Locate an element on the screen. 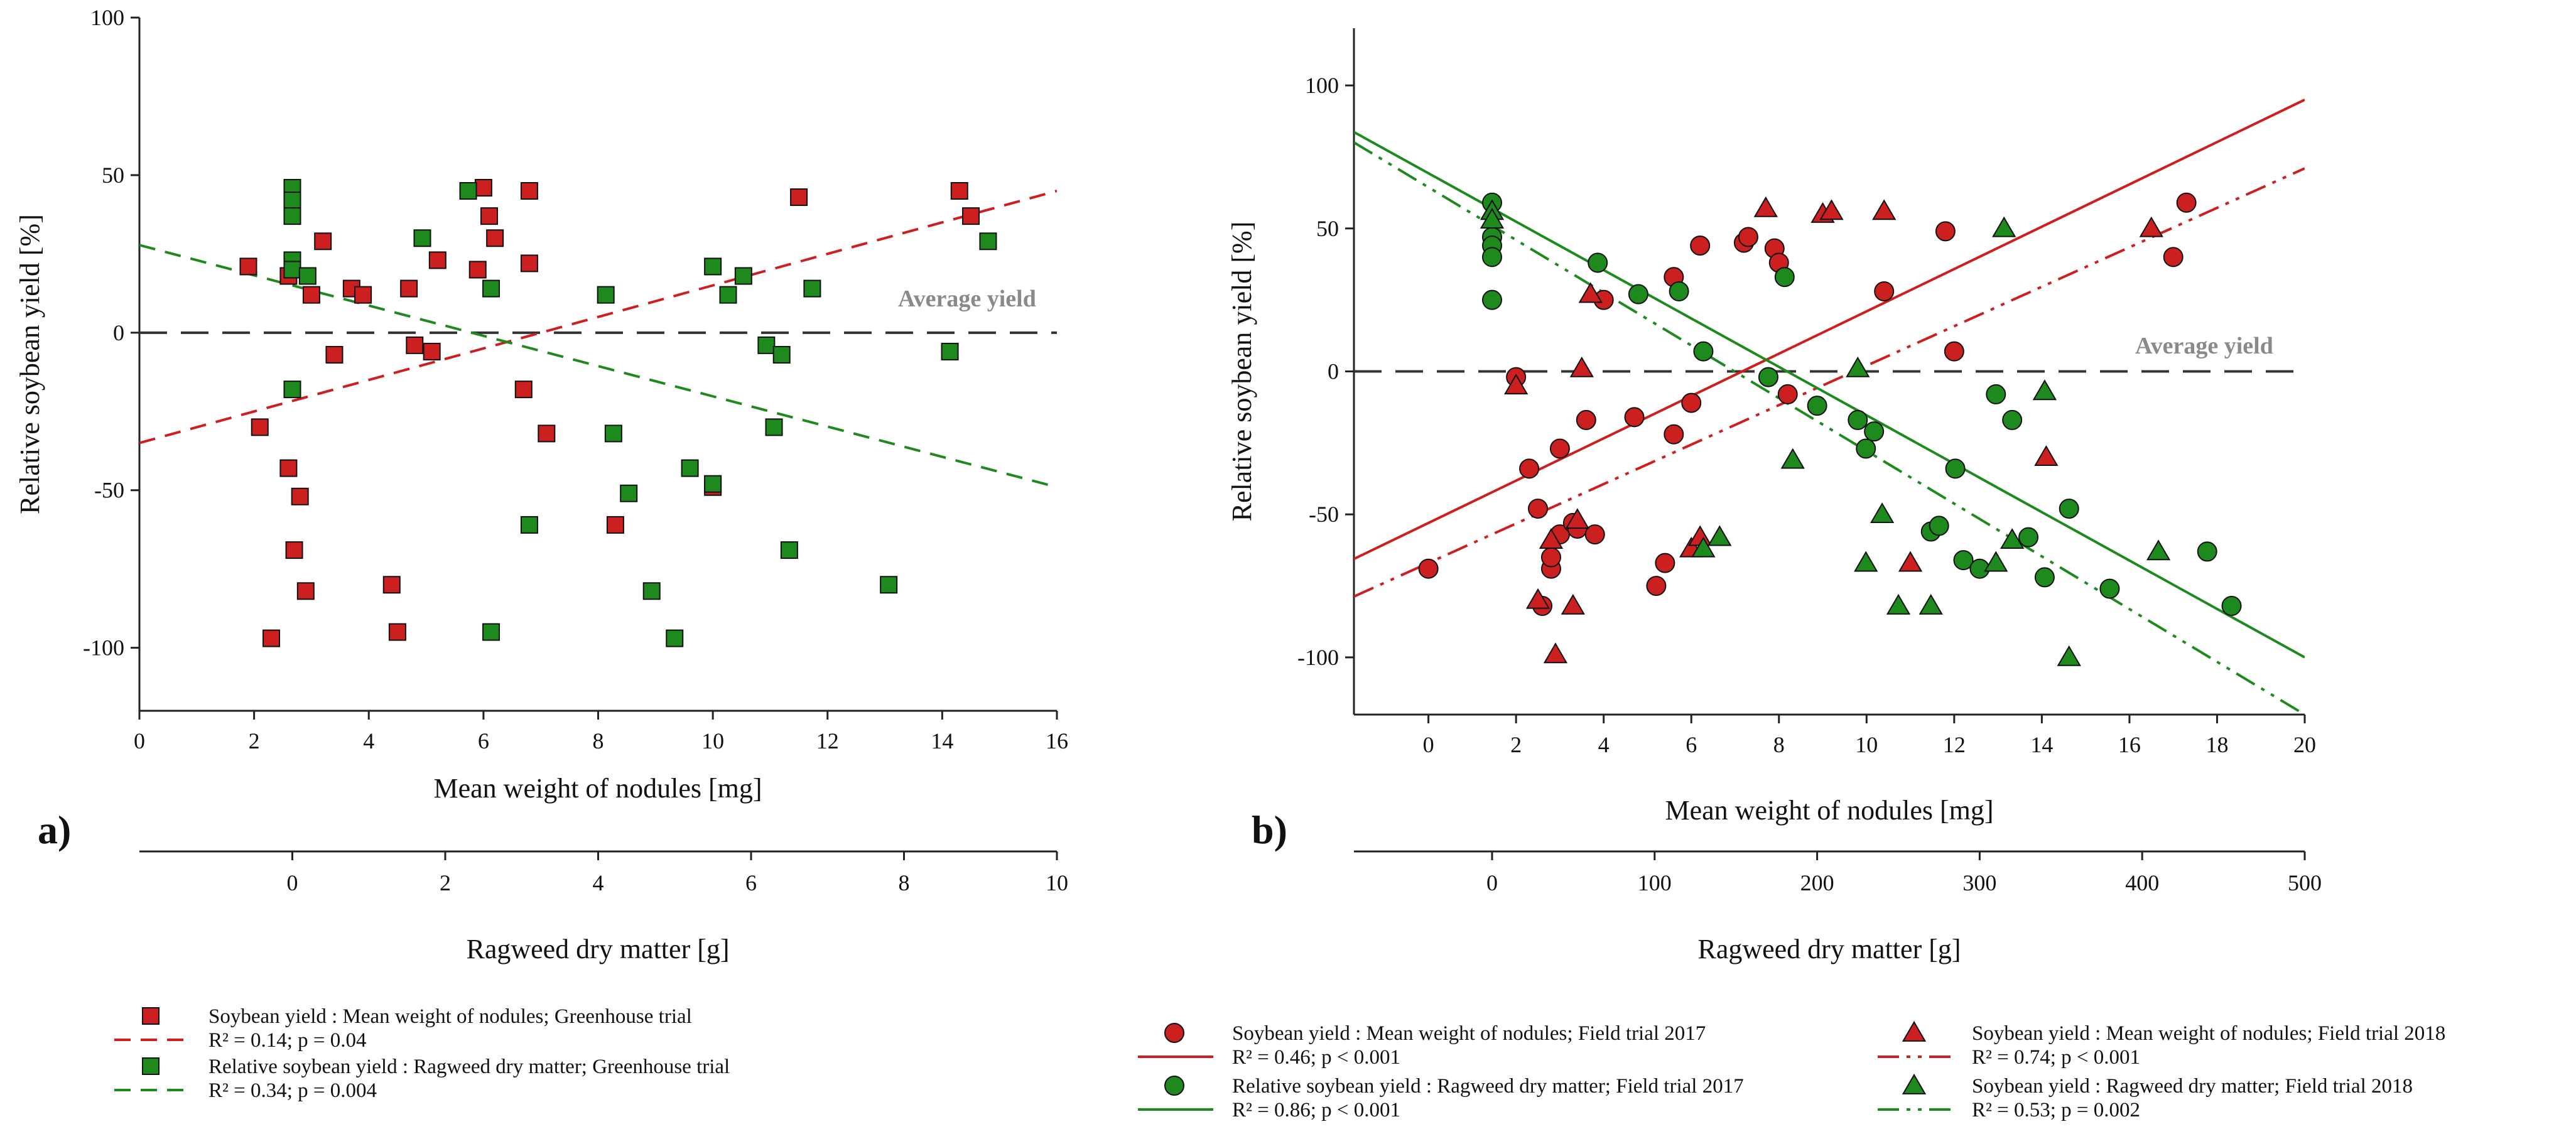  x-tick-label: 12 is located at coordinates (828, 740).